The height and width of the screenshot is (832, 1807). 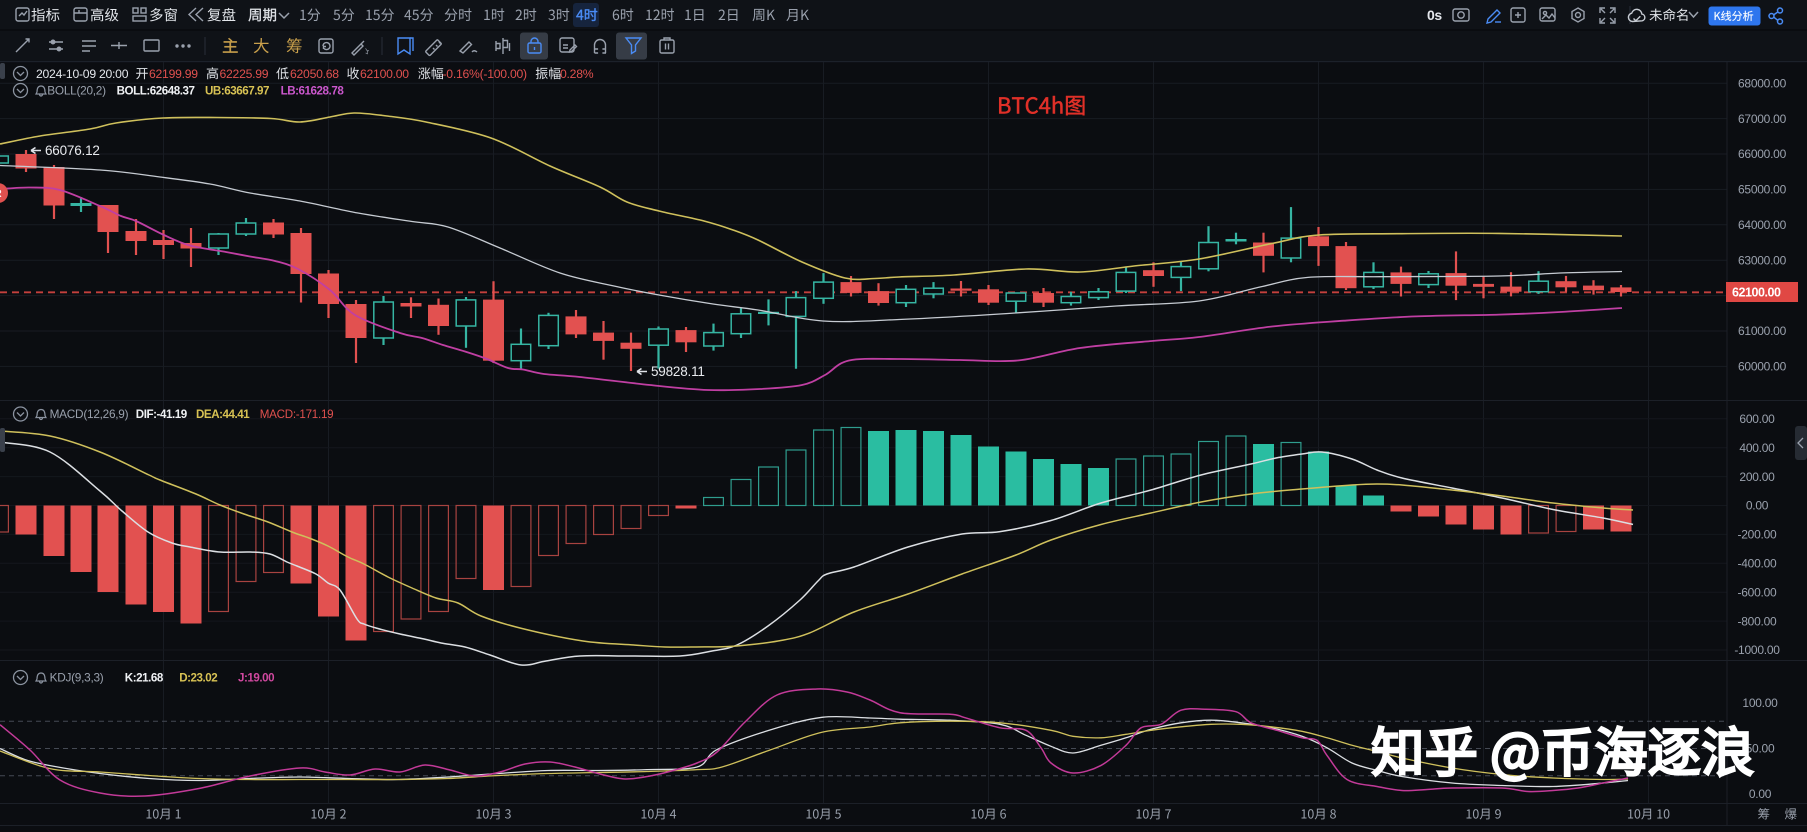 What do you see at coordinates (144, 678) in the screenshot?
I see `svg-text: K:21.68` at bounding box center [144, 678].